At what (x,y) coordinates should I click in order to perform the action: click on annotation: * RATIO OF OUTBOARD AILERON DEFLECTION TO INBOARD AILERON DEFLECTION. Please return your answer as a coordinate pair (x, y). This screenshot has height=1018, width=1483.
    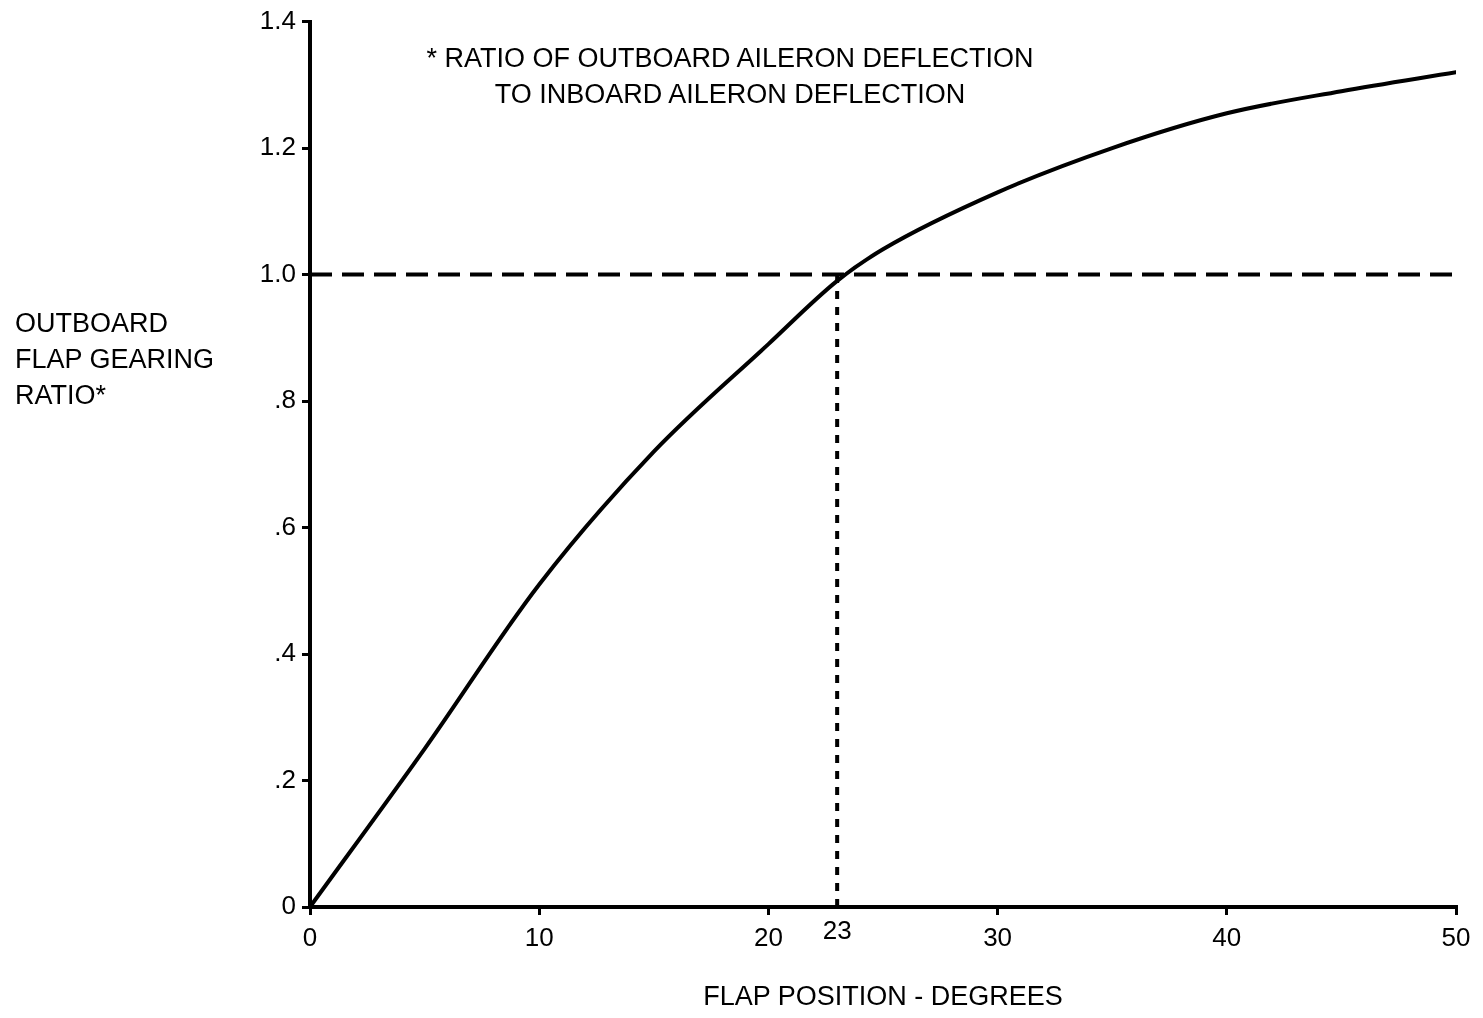
    Looking at the image, I should click on (730, 76).